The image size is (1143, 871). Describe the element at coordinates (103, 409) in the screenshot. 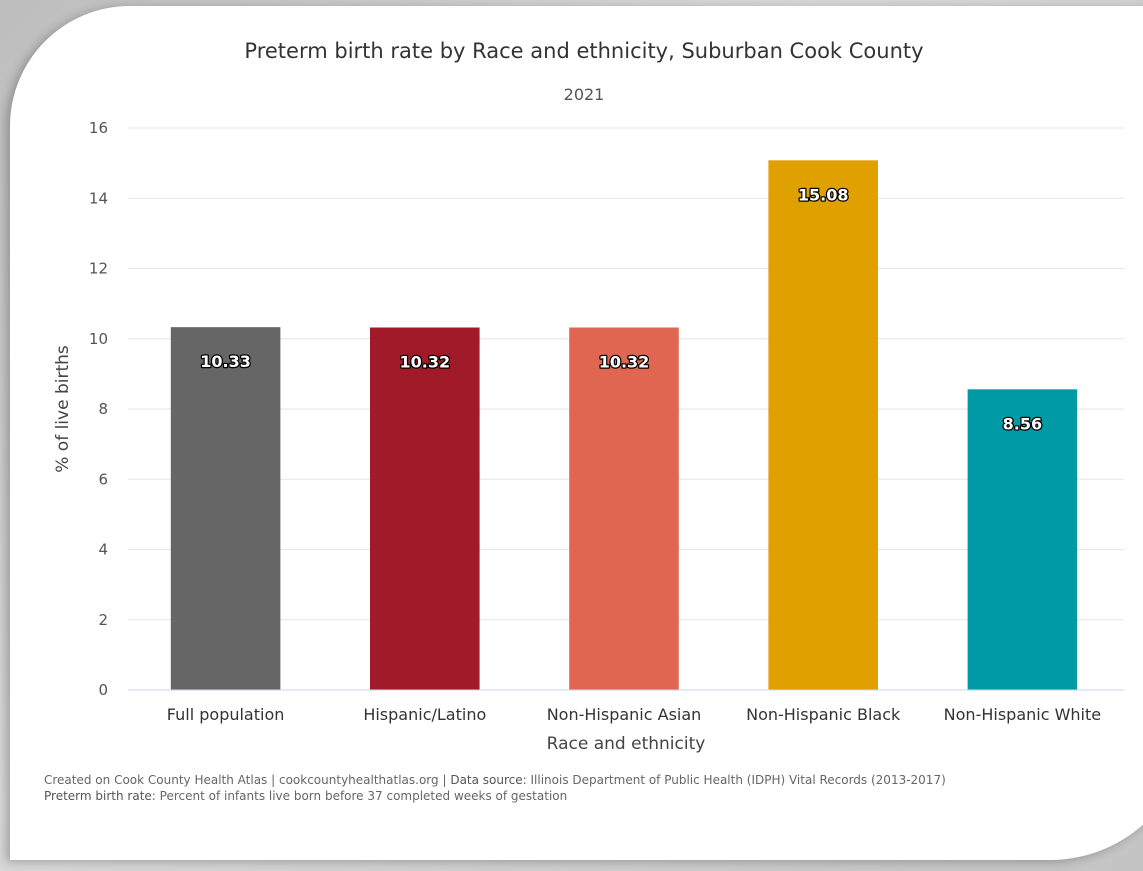

I see `y-tick-label: 8` at that location.